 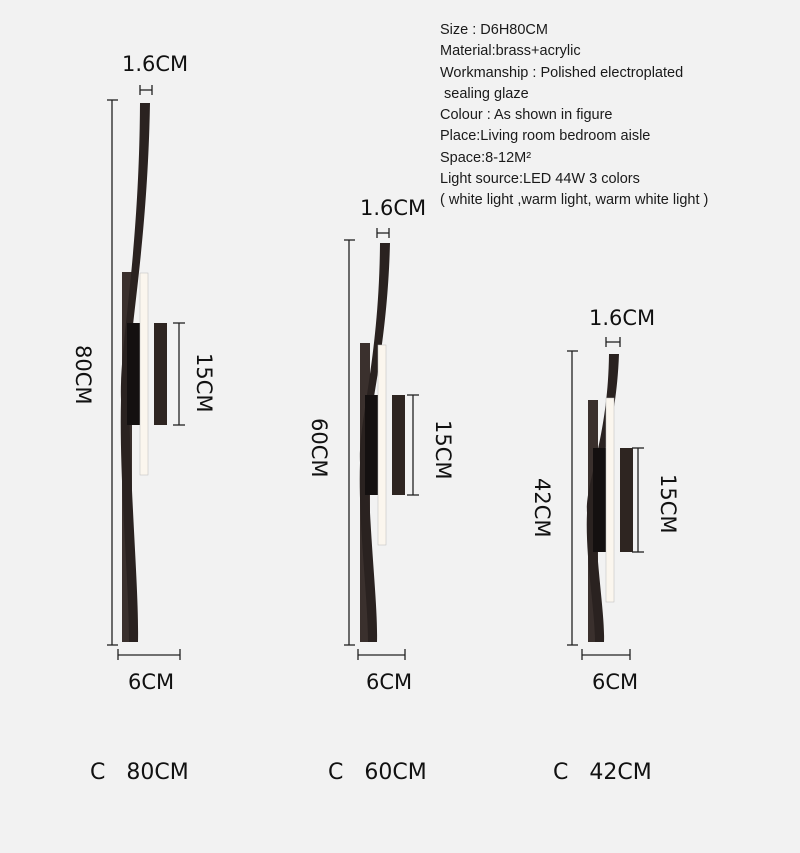 I want to click on caption-size: 60CM, so click(x=395, y=772).